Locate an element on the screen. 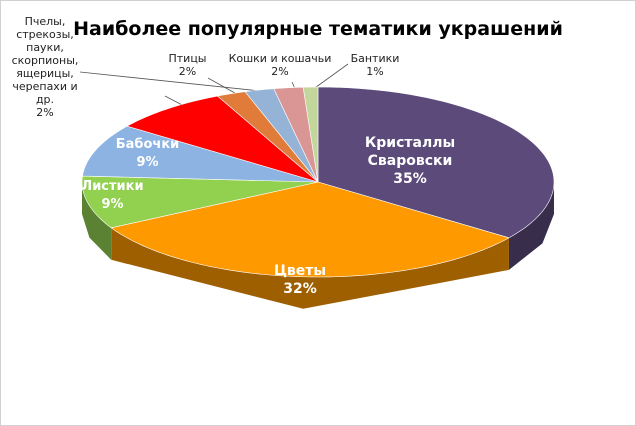  data-label: Цветы 32% is located at coordinates (300, 280).